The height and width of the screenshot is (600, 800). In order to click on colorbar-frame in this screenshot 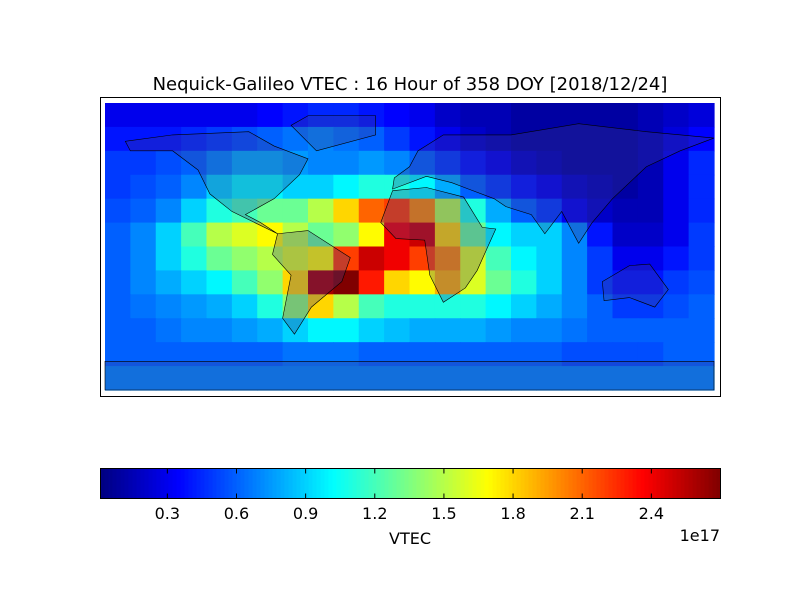, I will do `click(410, 483)`.